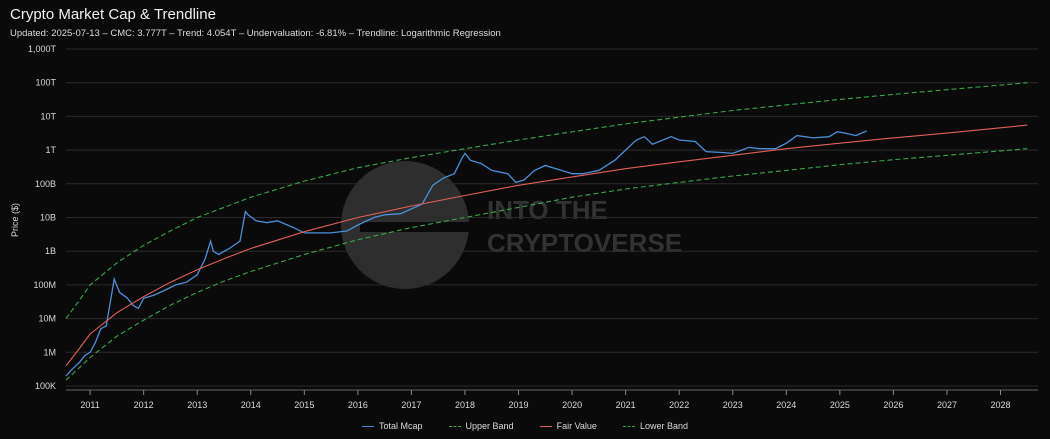 Image resolution: width=1050 pixels, height=439 pixels. Describe the element at coordinates (42, 49) in the screenshot. I see `y-tick-label: 1,000T` at that location.